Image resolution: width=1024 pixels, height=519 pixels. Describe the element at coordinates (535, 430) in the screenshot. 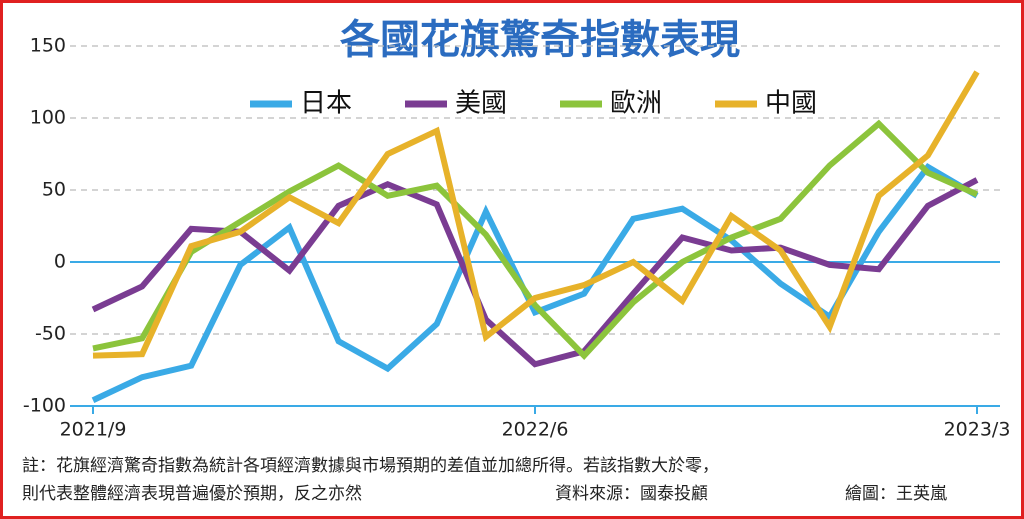

I see `x-tick-label: 2022/6` at that location.